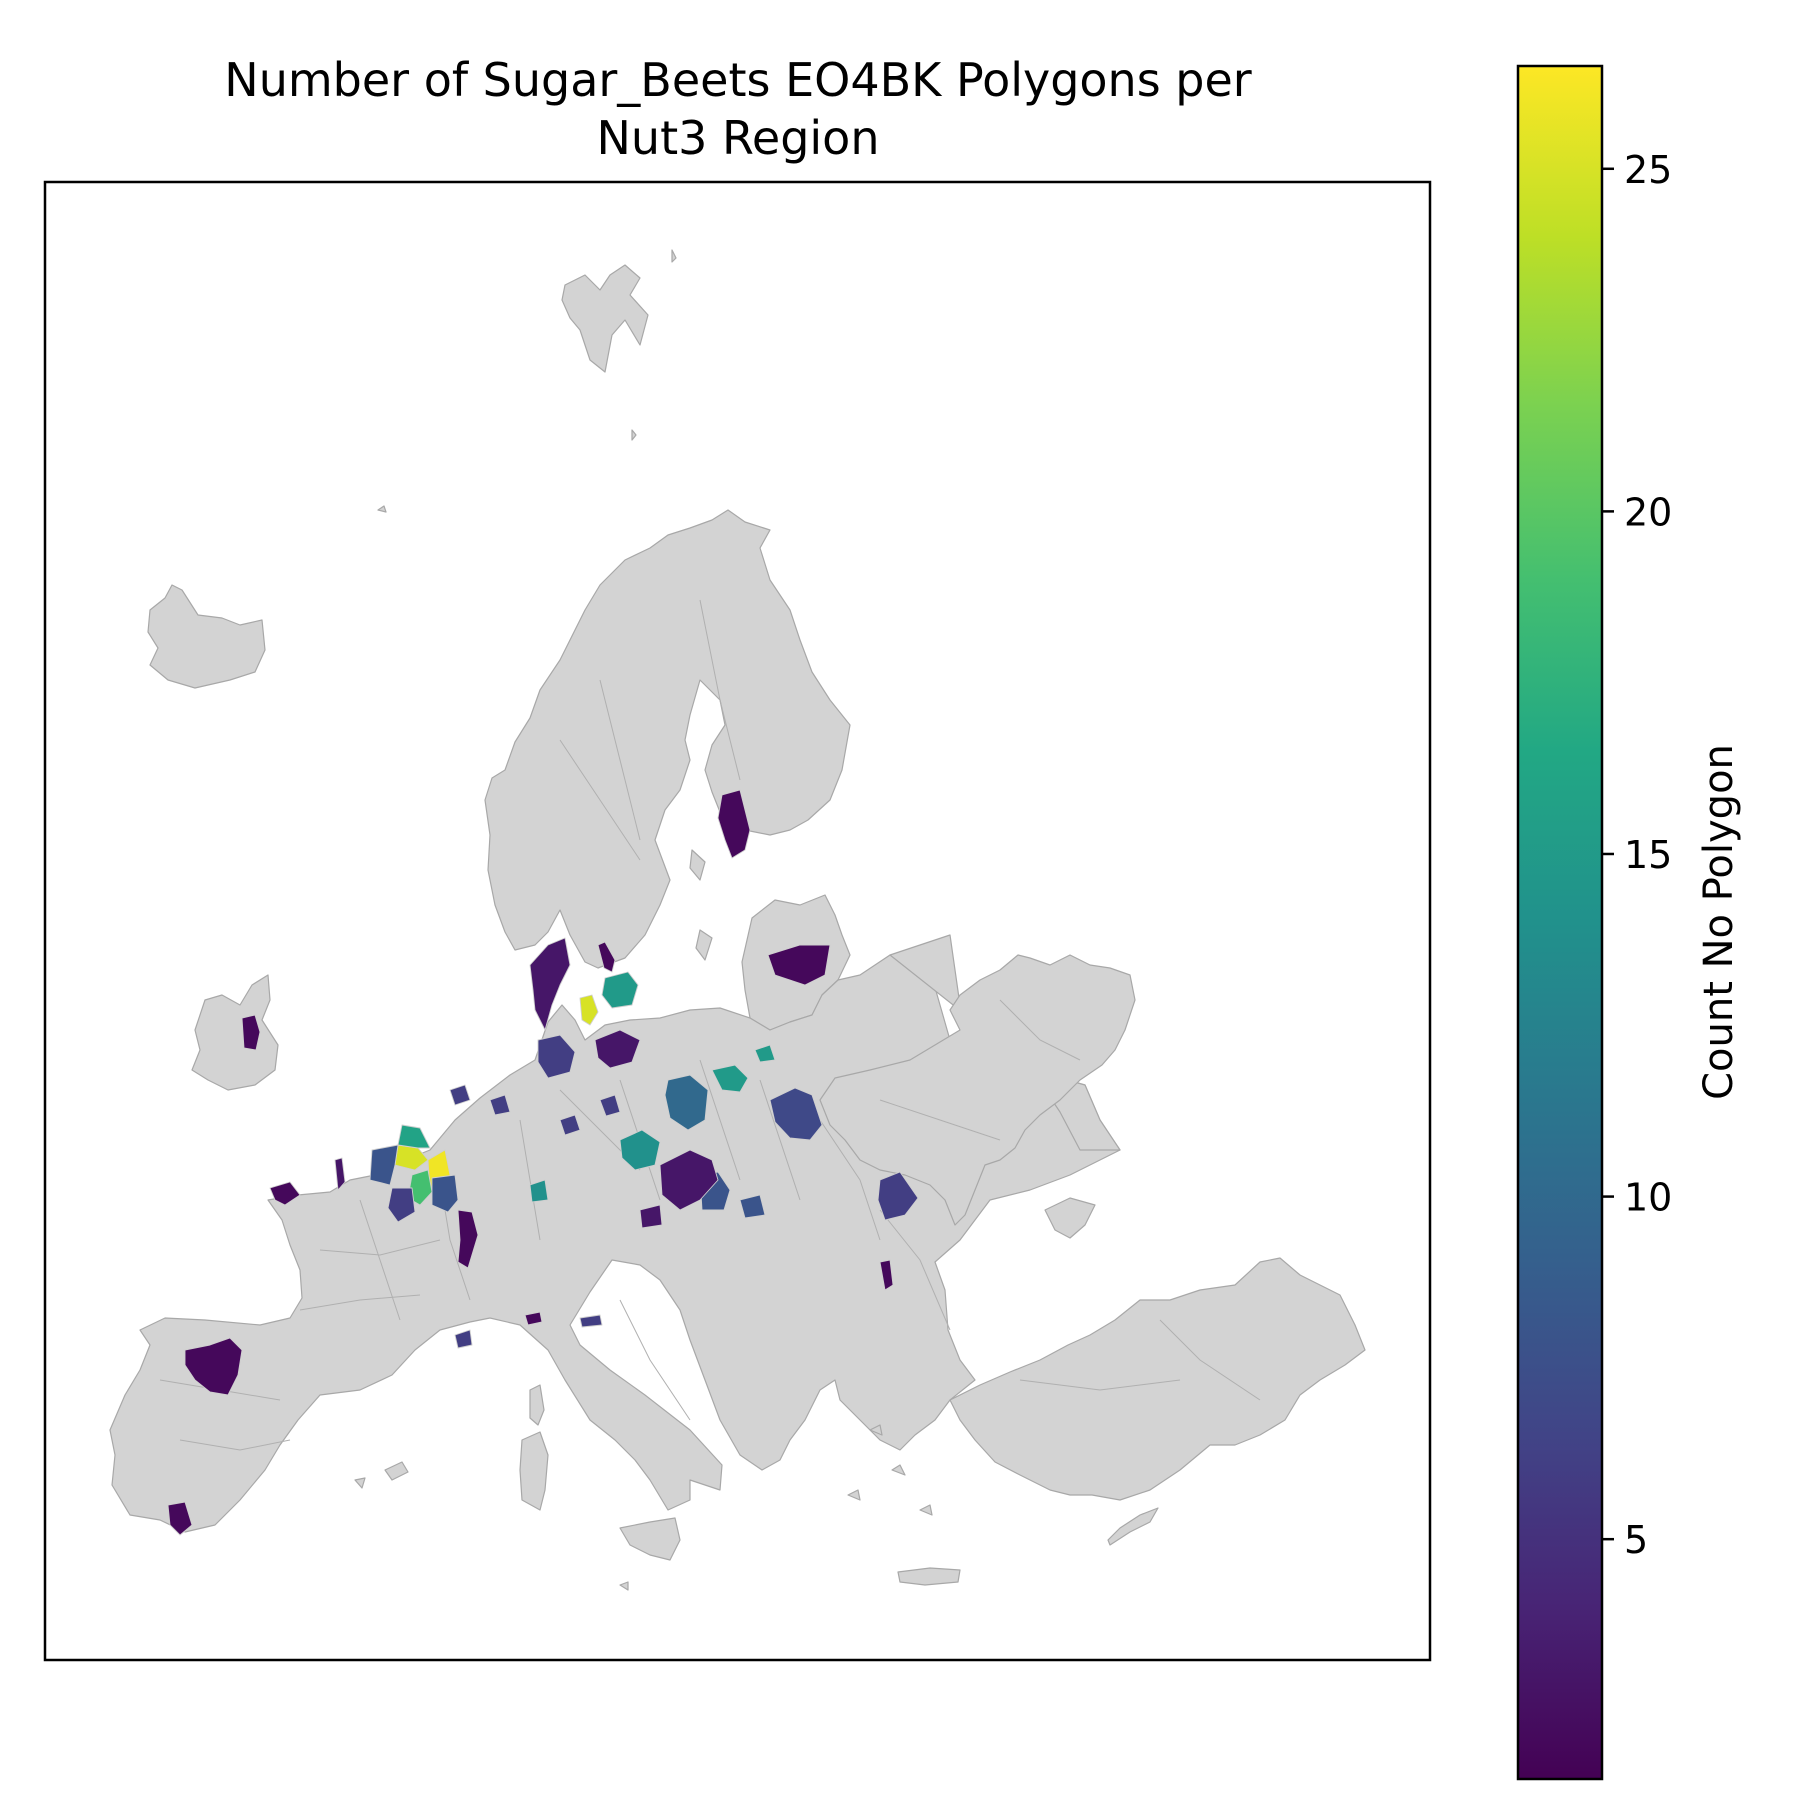  Describe the element at coordinates (1636, 1540) in the screenshot. I see `colorbar-tick-label: 5` at that location.